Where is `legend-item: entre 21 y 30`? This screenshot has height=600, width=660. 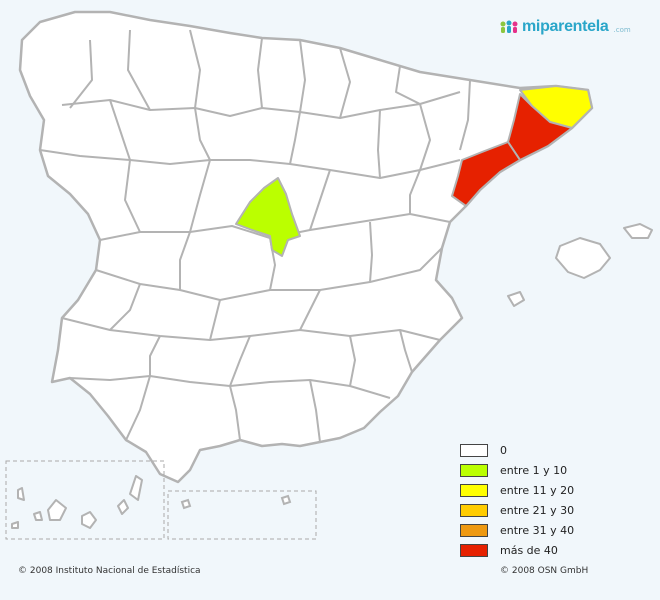
legend-item: entre 21 y 30 is located at coordinates (517, 510).